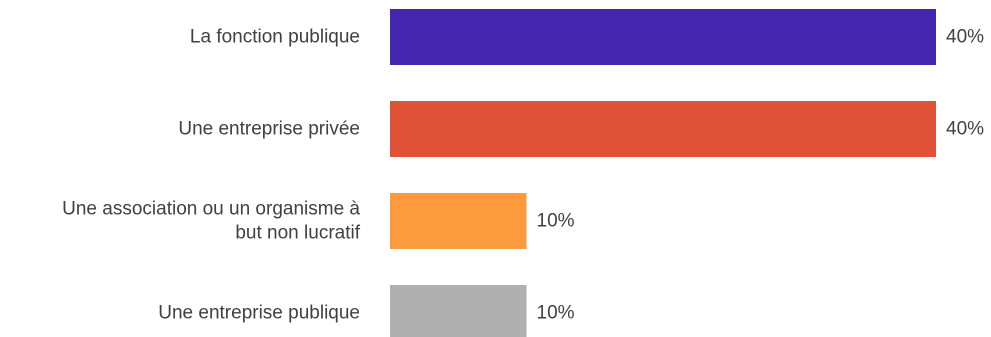  Describe the element at coordinates (269, 129) in the screenshot. I see `category-label-1: Une entreprise privée` at that location.